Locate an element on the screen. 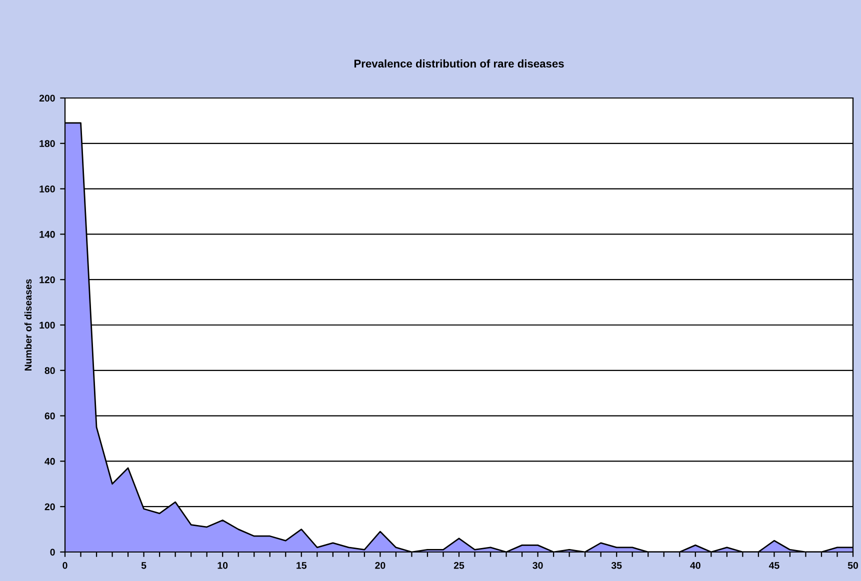 The height and width of the screenshot is (581, 861). y-tick-label: 100 is located at coordinates (47, 325).